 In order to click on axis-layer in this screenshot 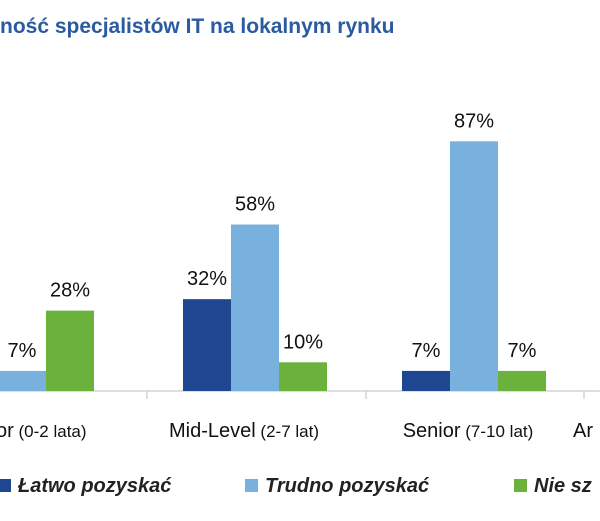, I will do `click(300, 394)`.